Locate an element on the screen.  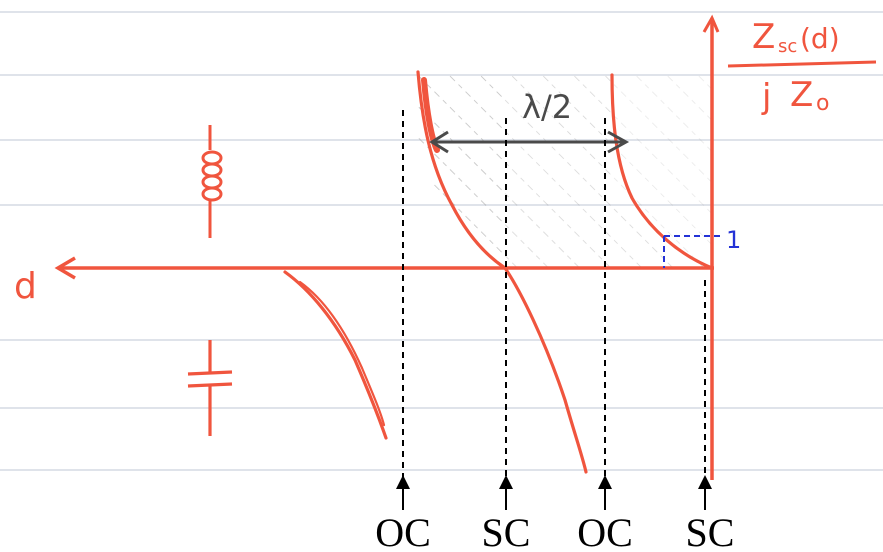
marker-label-oc-1: OC is located at coordinates (403, 531).